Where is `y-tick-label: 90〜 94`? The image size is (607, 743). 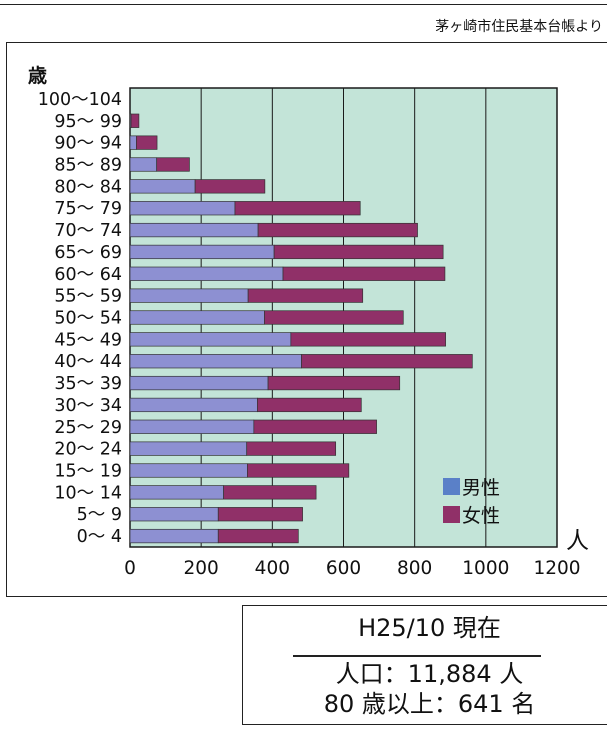 y-tick-label: 90〜 94 is located at coordinates (88, 144).